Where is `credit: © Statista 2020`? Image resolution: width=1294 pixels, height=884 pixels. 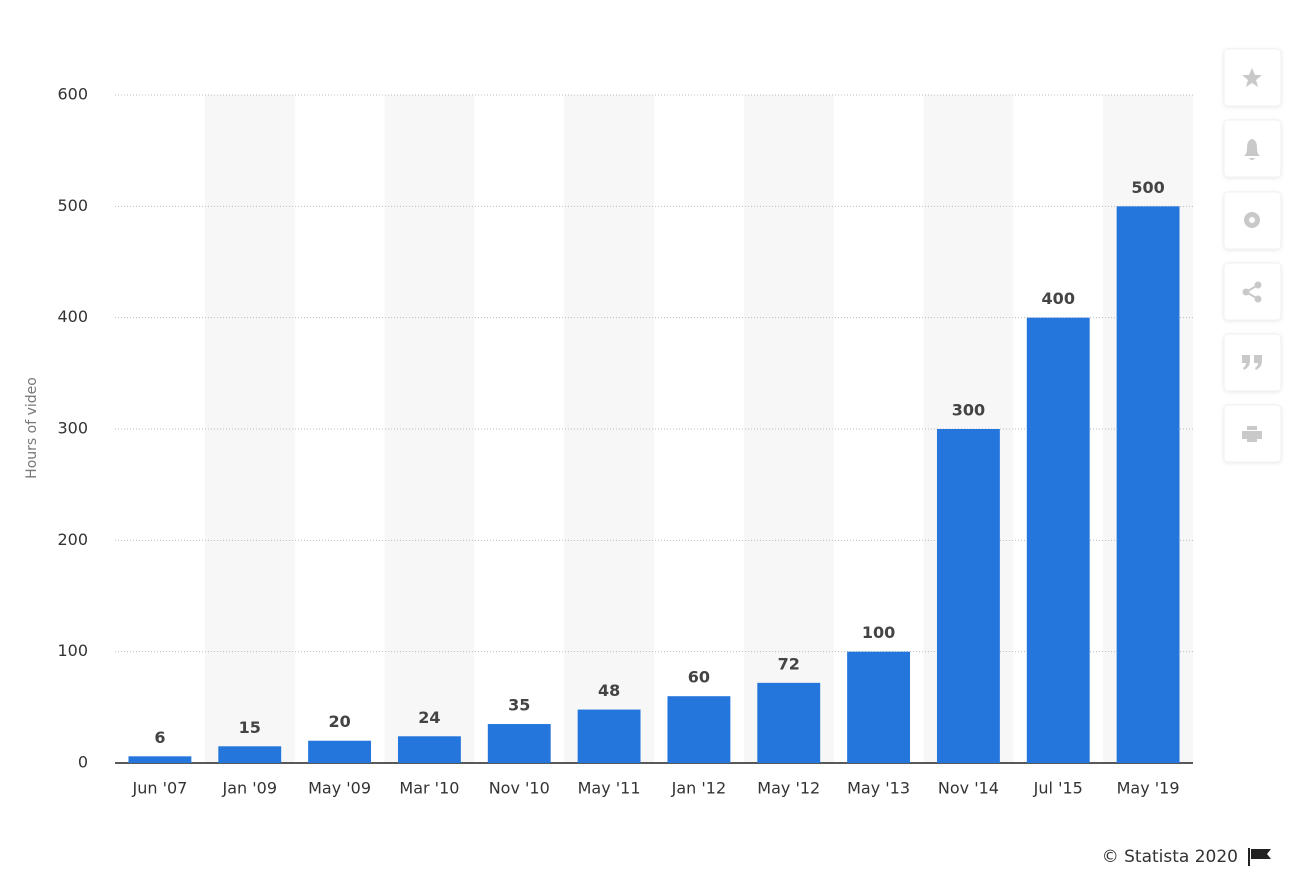 credit: © Statista 2020 is located at coordinates (1170, 857).